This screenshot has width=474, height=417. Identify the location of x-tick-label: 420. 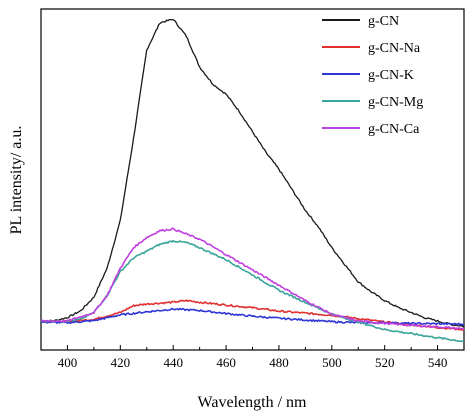
(121, 362).